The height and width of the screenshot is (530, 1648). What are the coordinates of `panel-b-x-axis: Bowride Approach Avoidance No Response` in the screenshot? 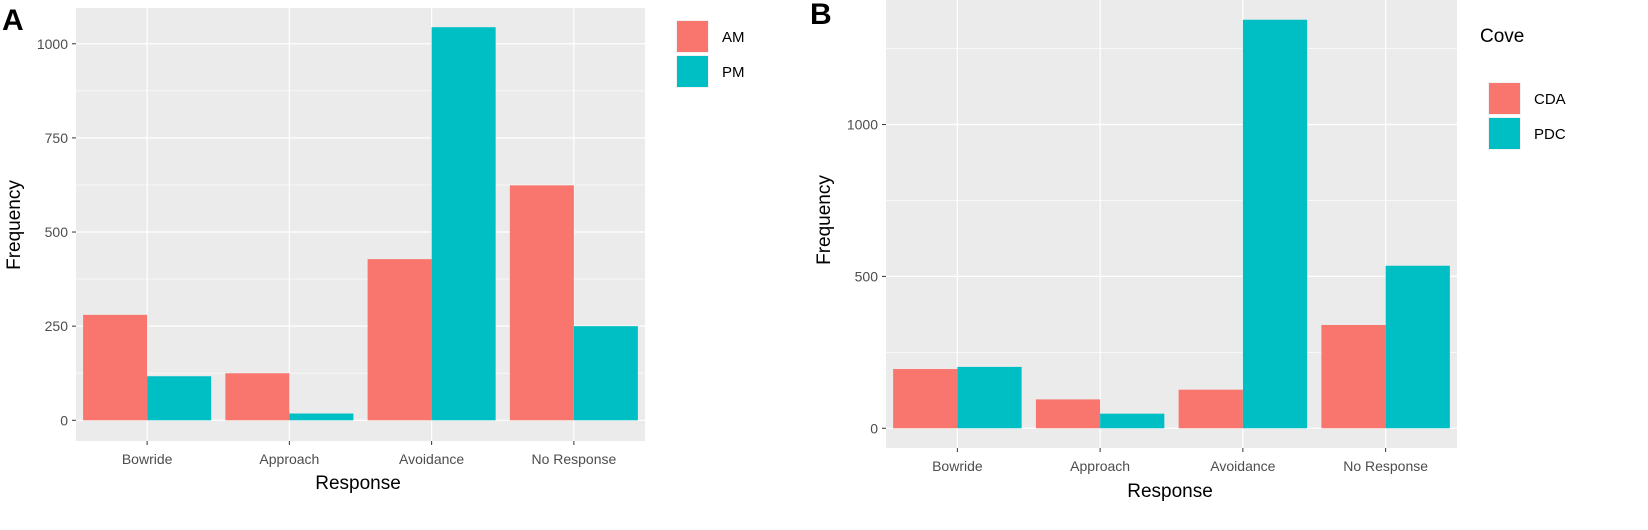 It's located at (1180, 461).